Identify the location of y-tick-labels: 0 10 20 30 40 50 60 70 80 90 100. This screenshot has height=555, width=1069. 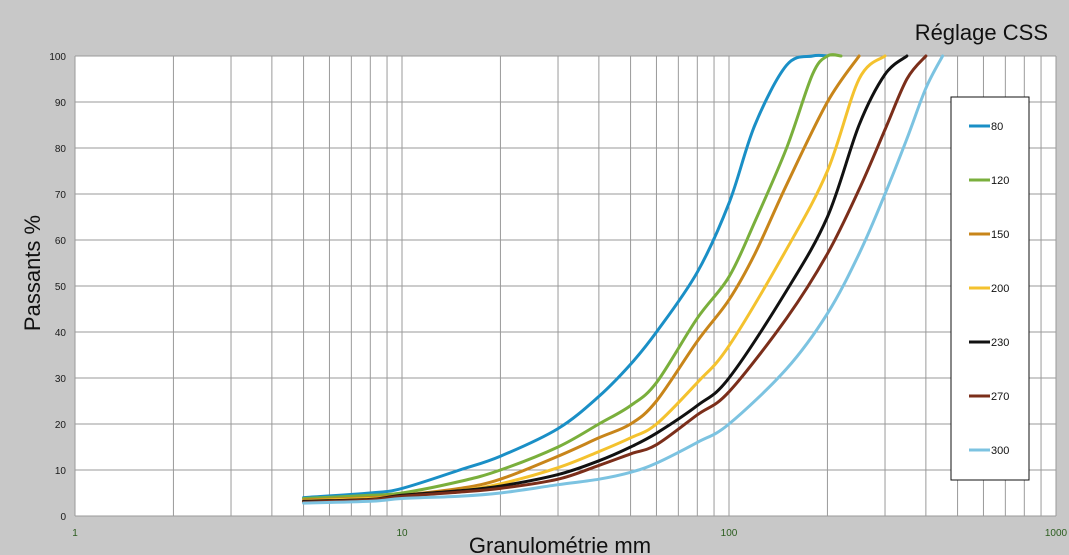
(57, 287).